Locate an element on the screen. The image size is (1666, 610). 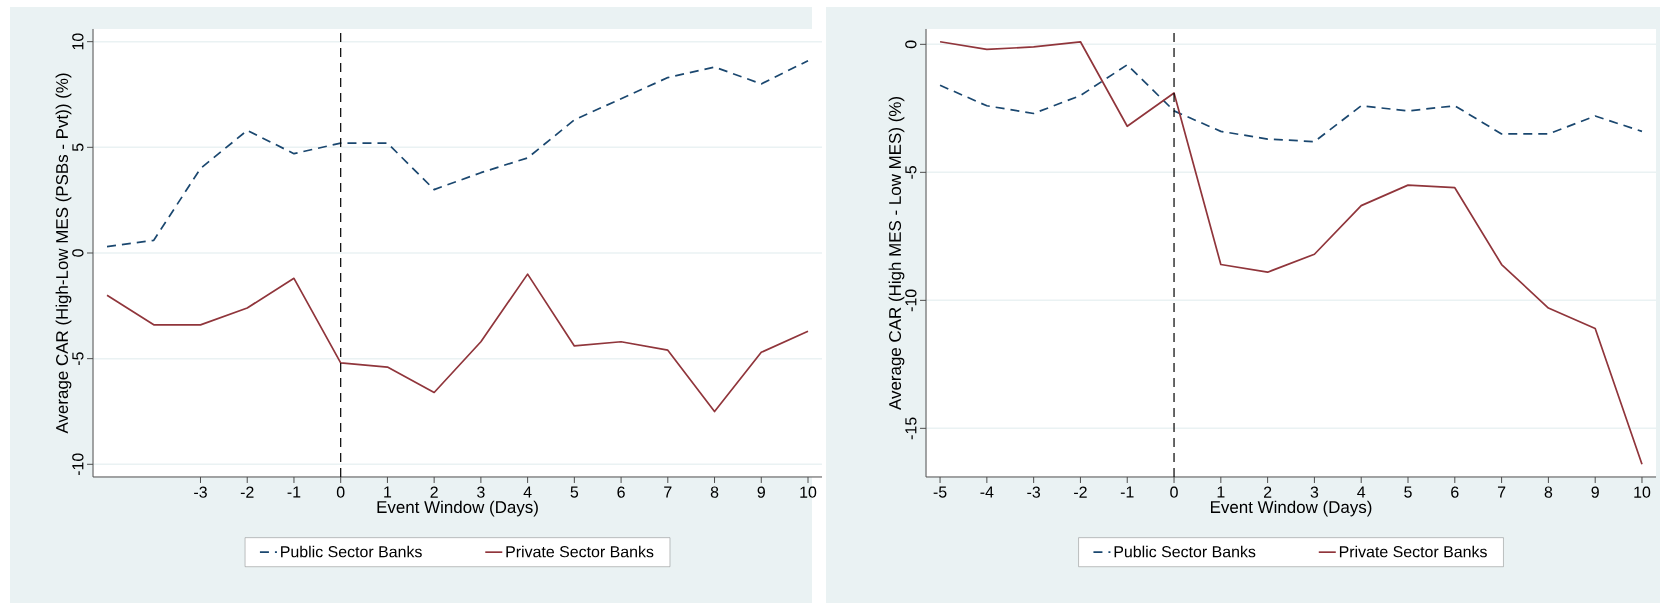
x-tick-label: -5 is located at coordinates (940, 492).